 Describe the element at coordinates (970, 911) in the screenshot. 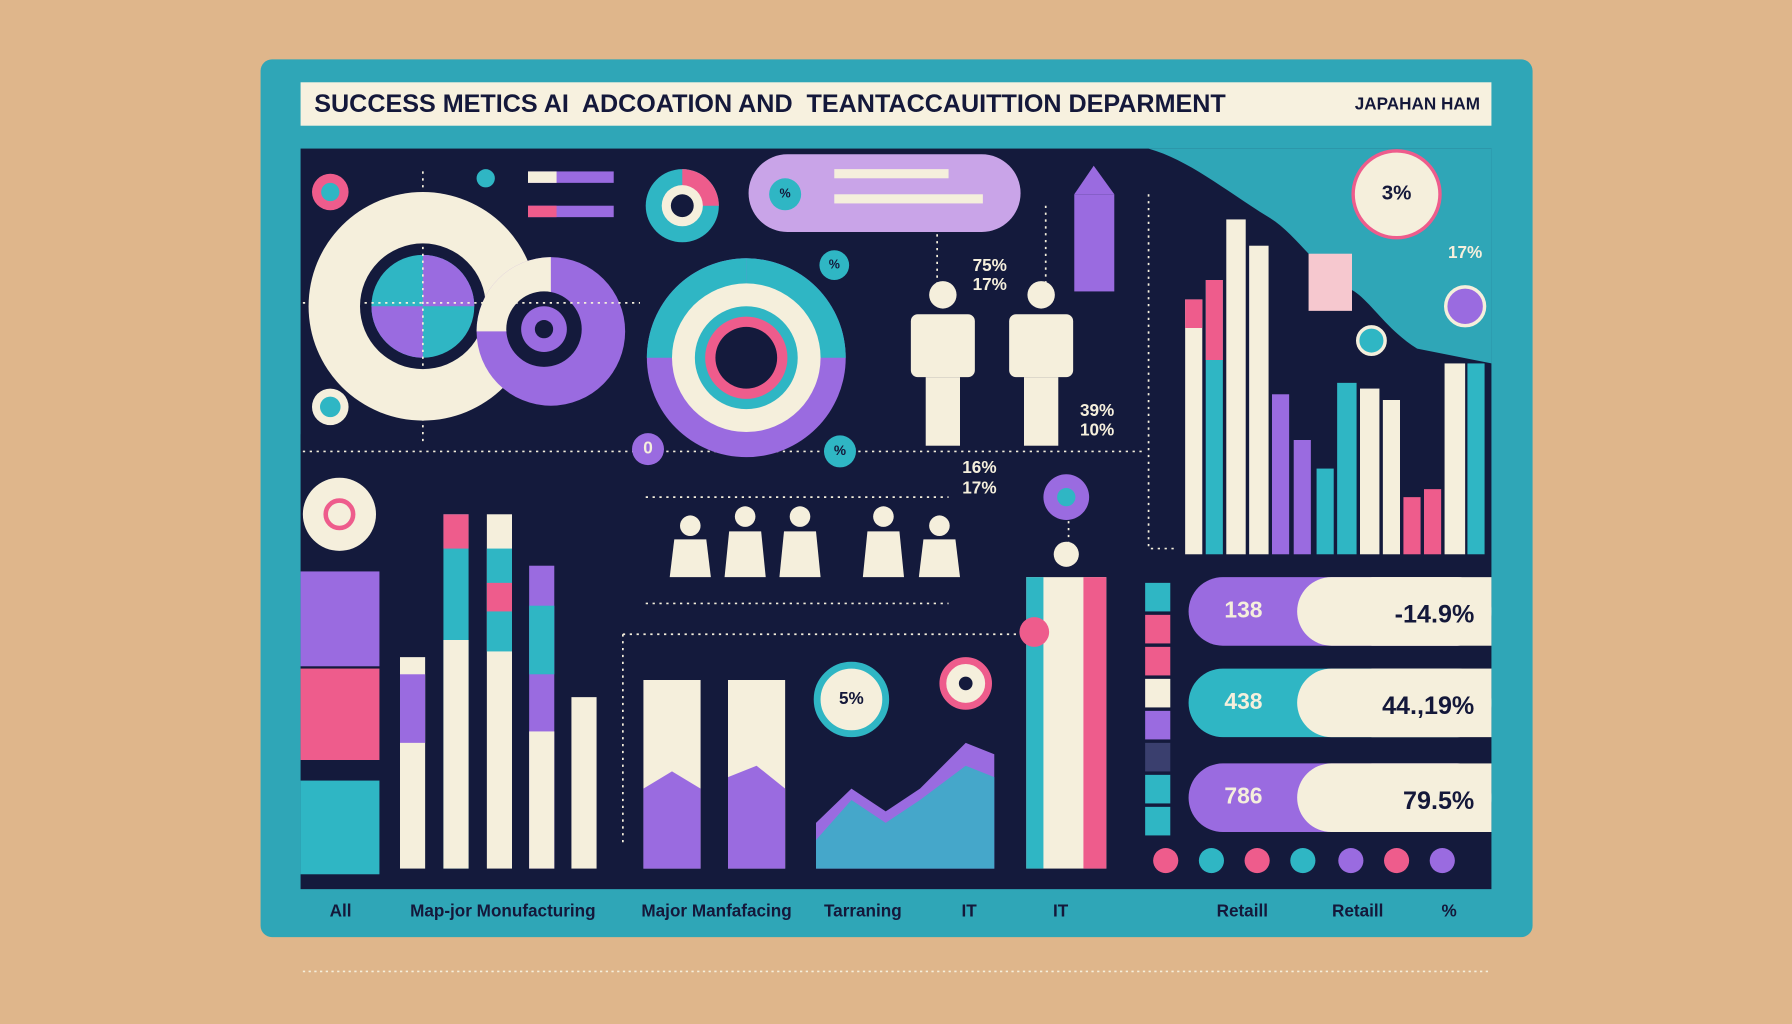

I see `category-label: IT` at that location.